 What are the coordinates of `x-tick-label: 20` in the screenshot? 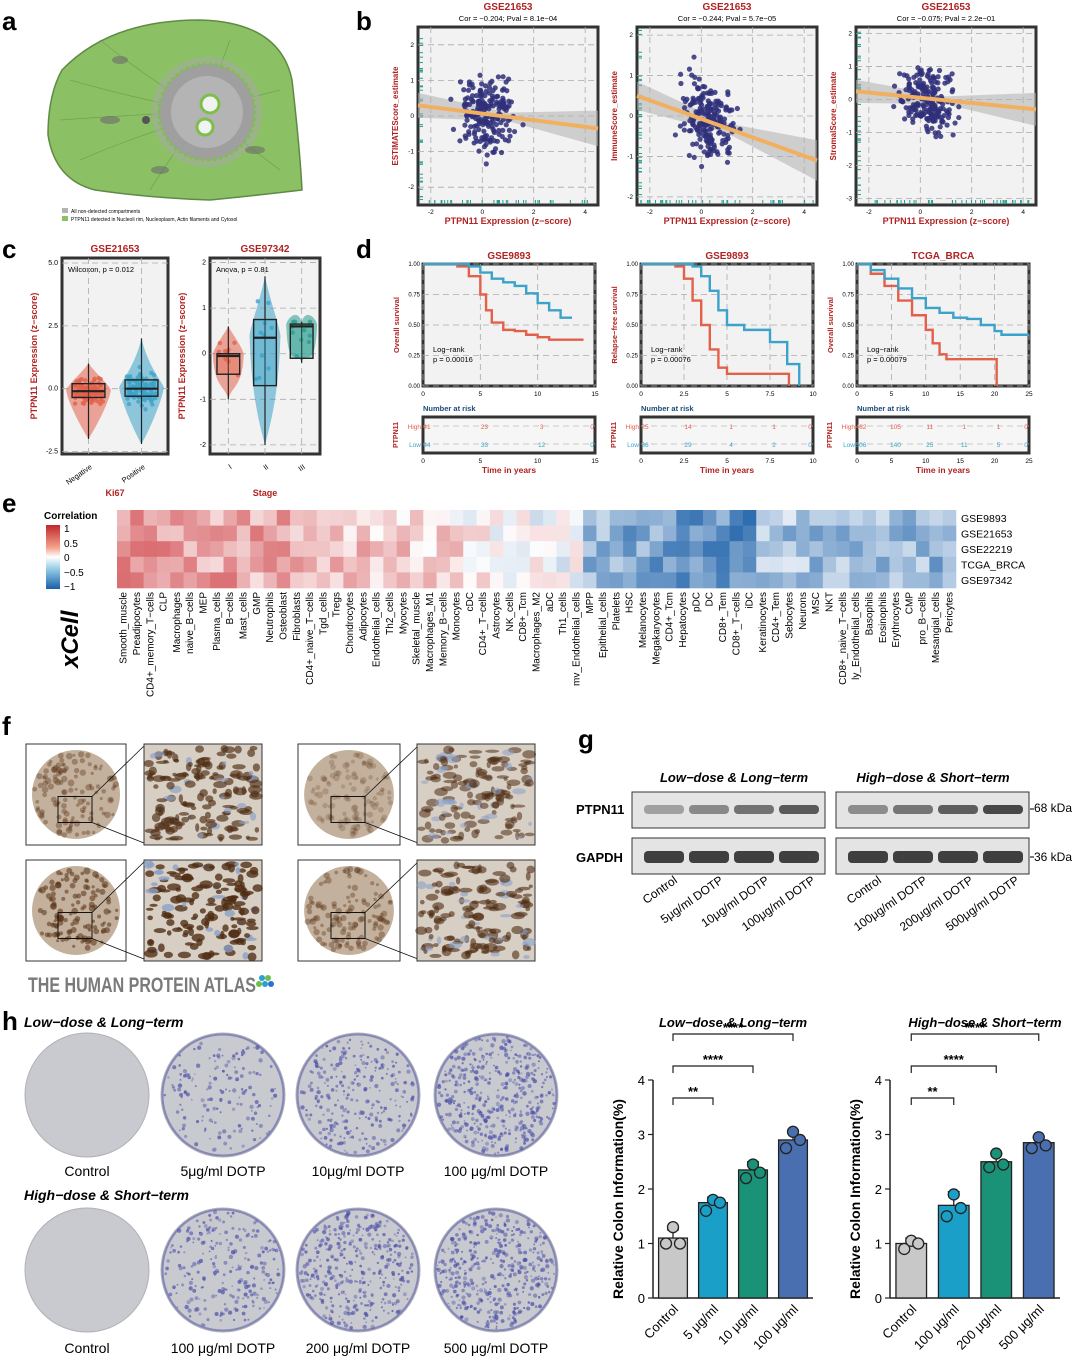 It's located at (995, 394).